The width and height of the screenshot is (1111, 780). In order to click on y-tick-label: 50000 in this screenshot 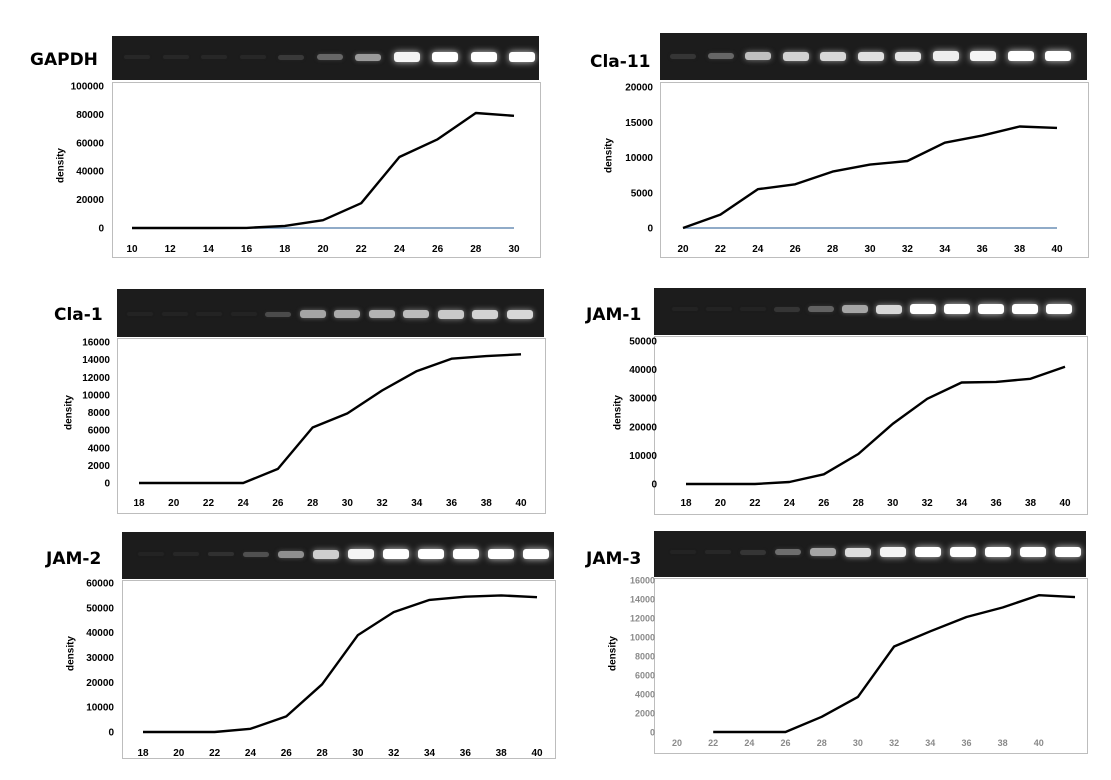, I will do `click(643, 342)`.